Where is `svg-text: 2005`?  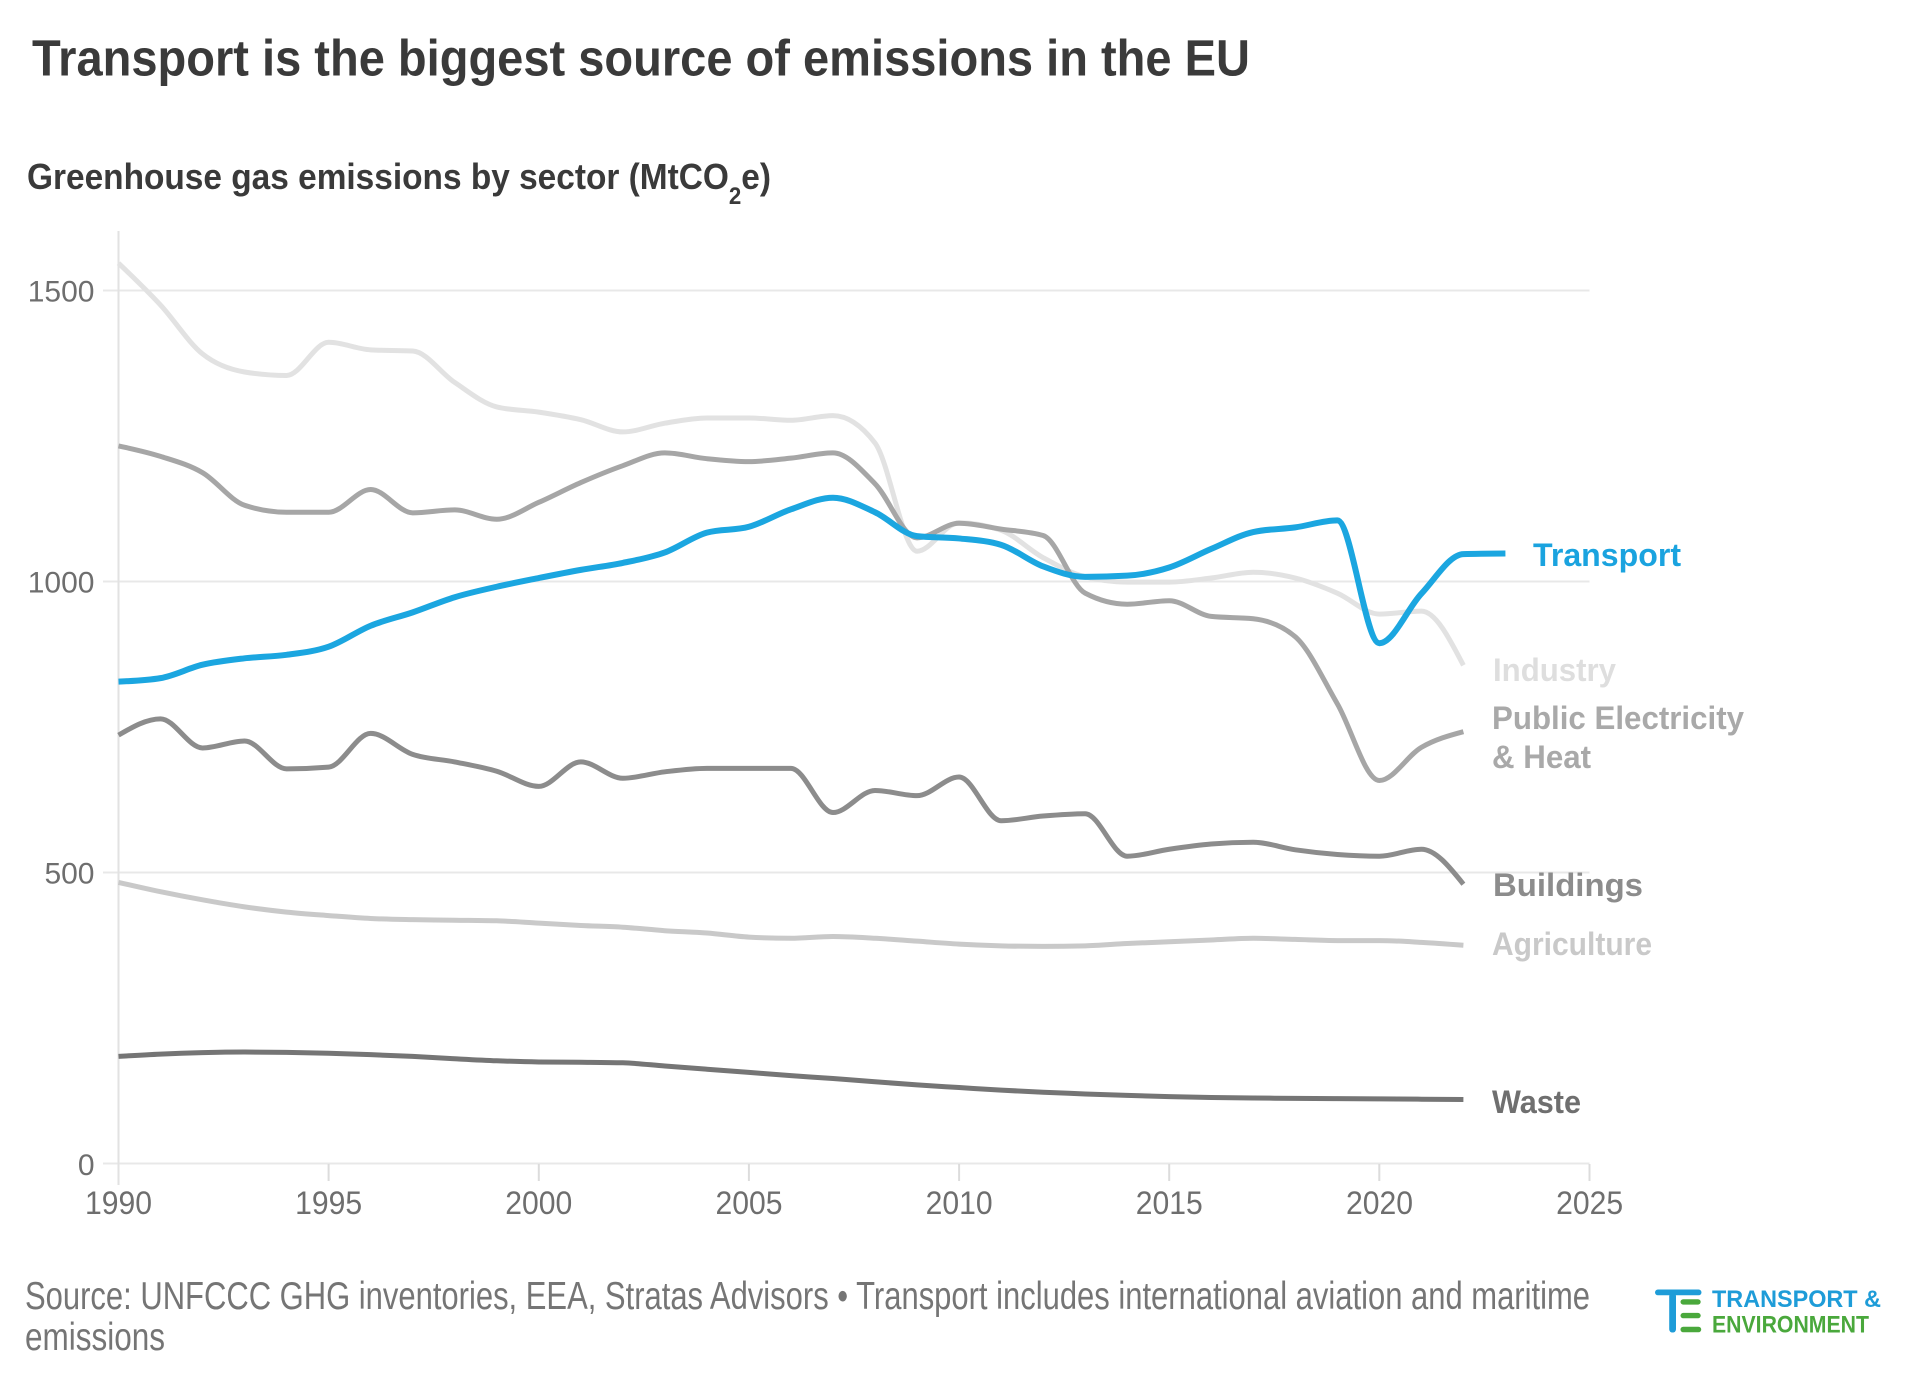 svg-text: 2005 is located at coordinates (749, 1203).